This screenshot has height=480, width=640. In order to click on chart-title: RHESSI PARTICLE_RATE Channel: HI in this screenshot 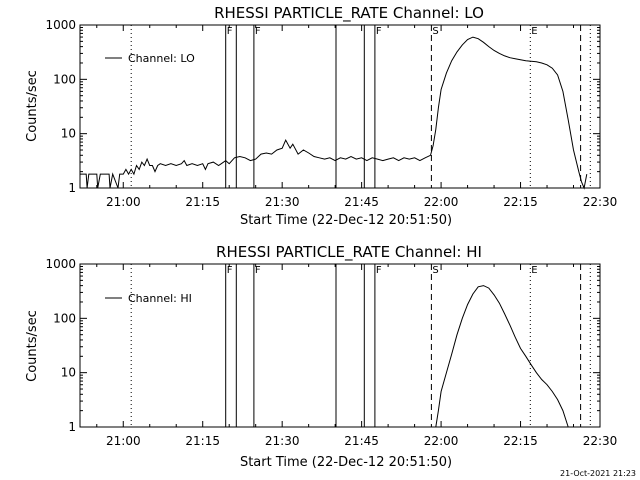, I will do `click(349, 252)`.